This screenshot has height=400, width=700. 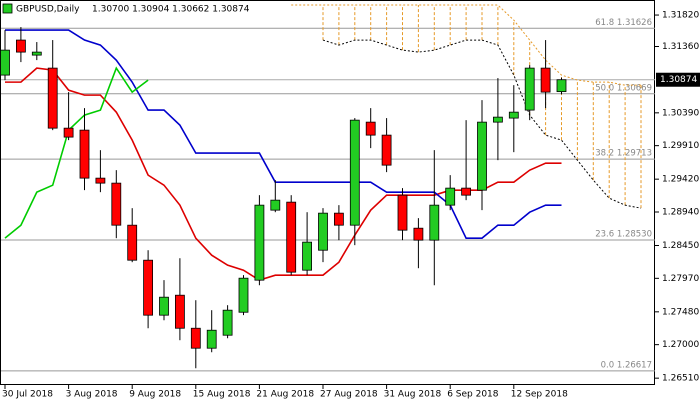 I want to click on x-tick-label: 3 Aug 2018, so click(x=92, y=395).